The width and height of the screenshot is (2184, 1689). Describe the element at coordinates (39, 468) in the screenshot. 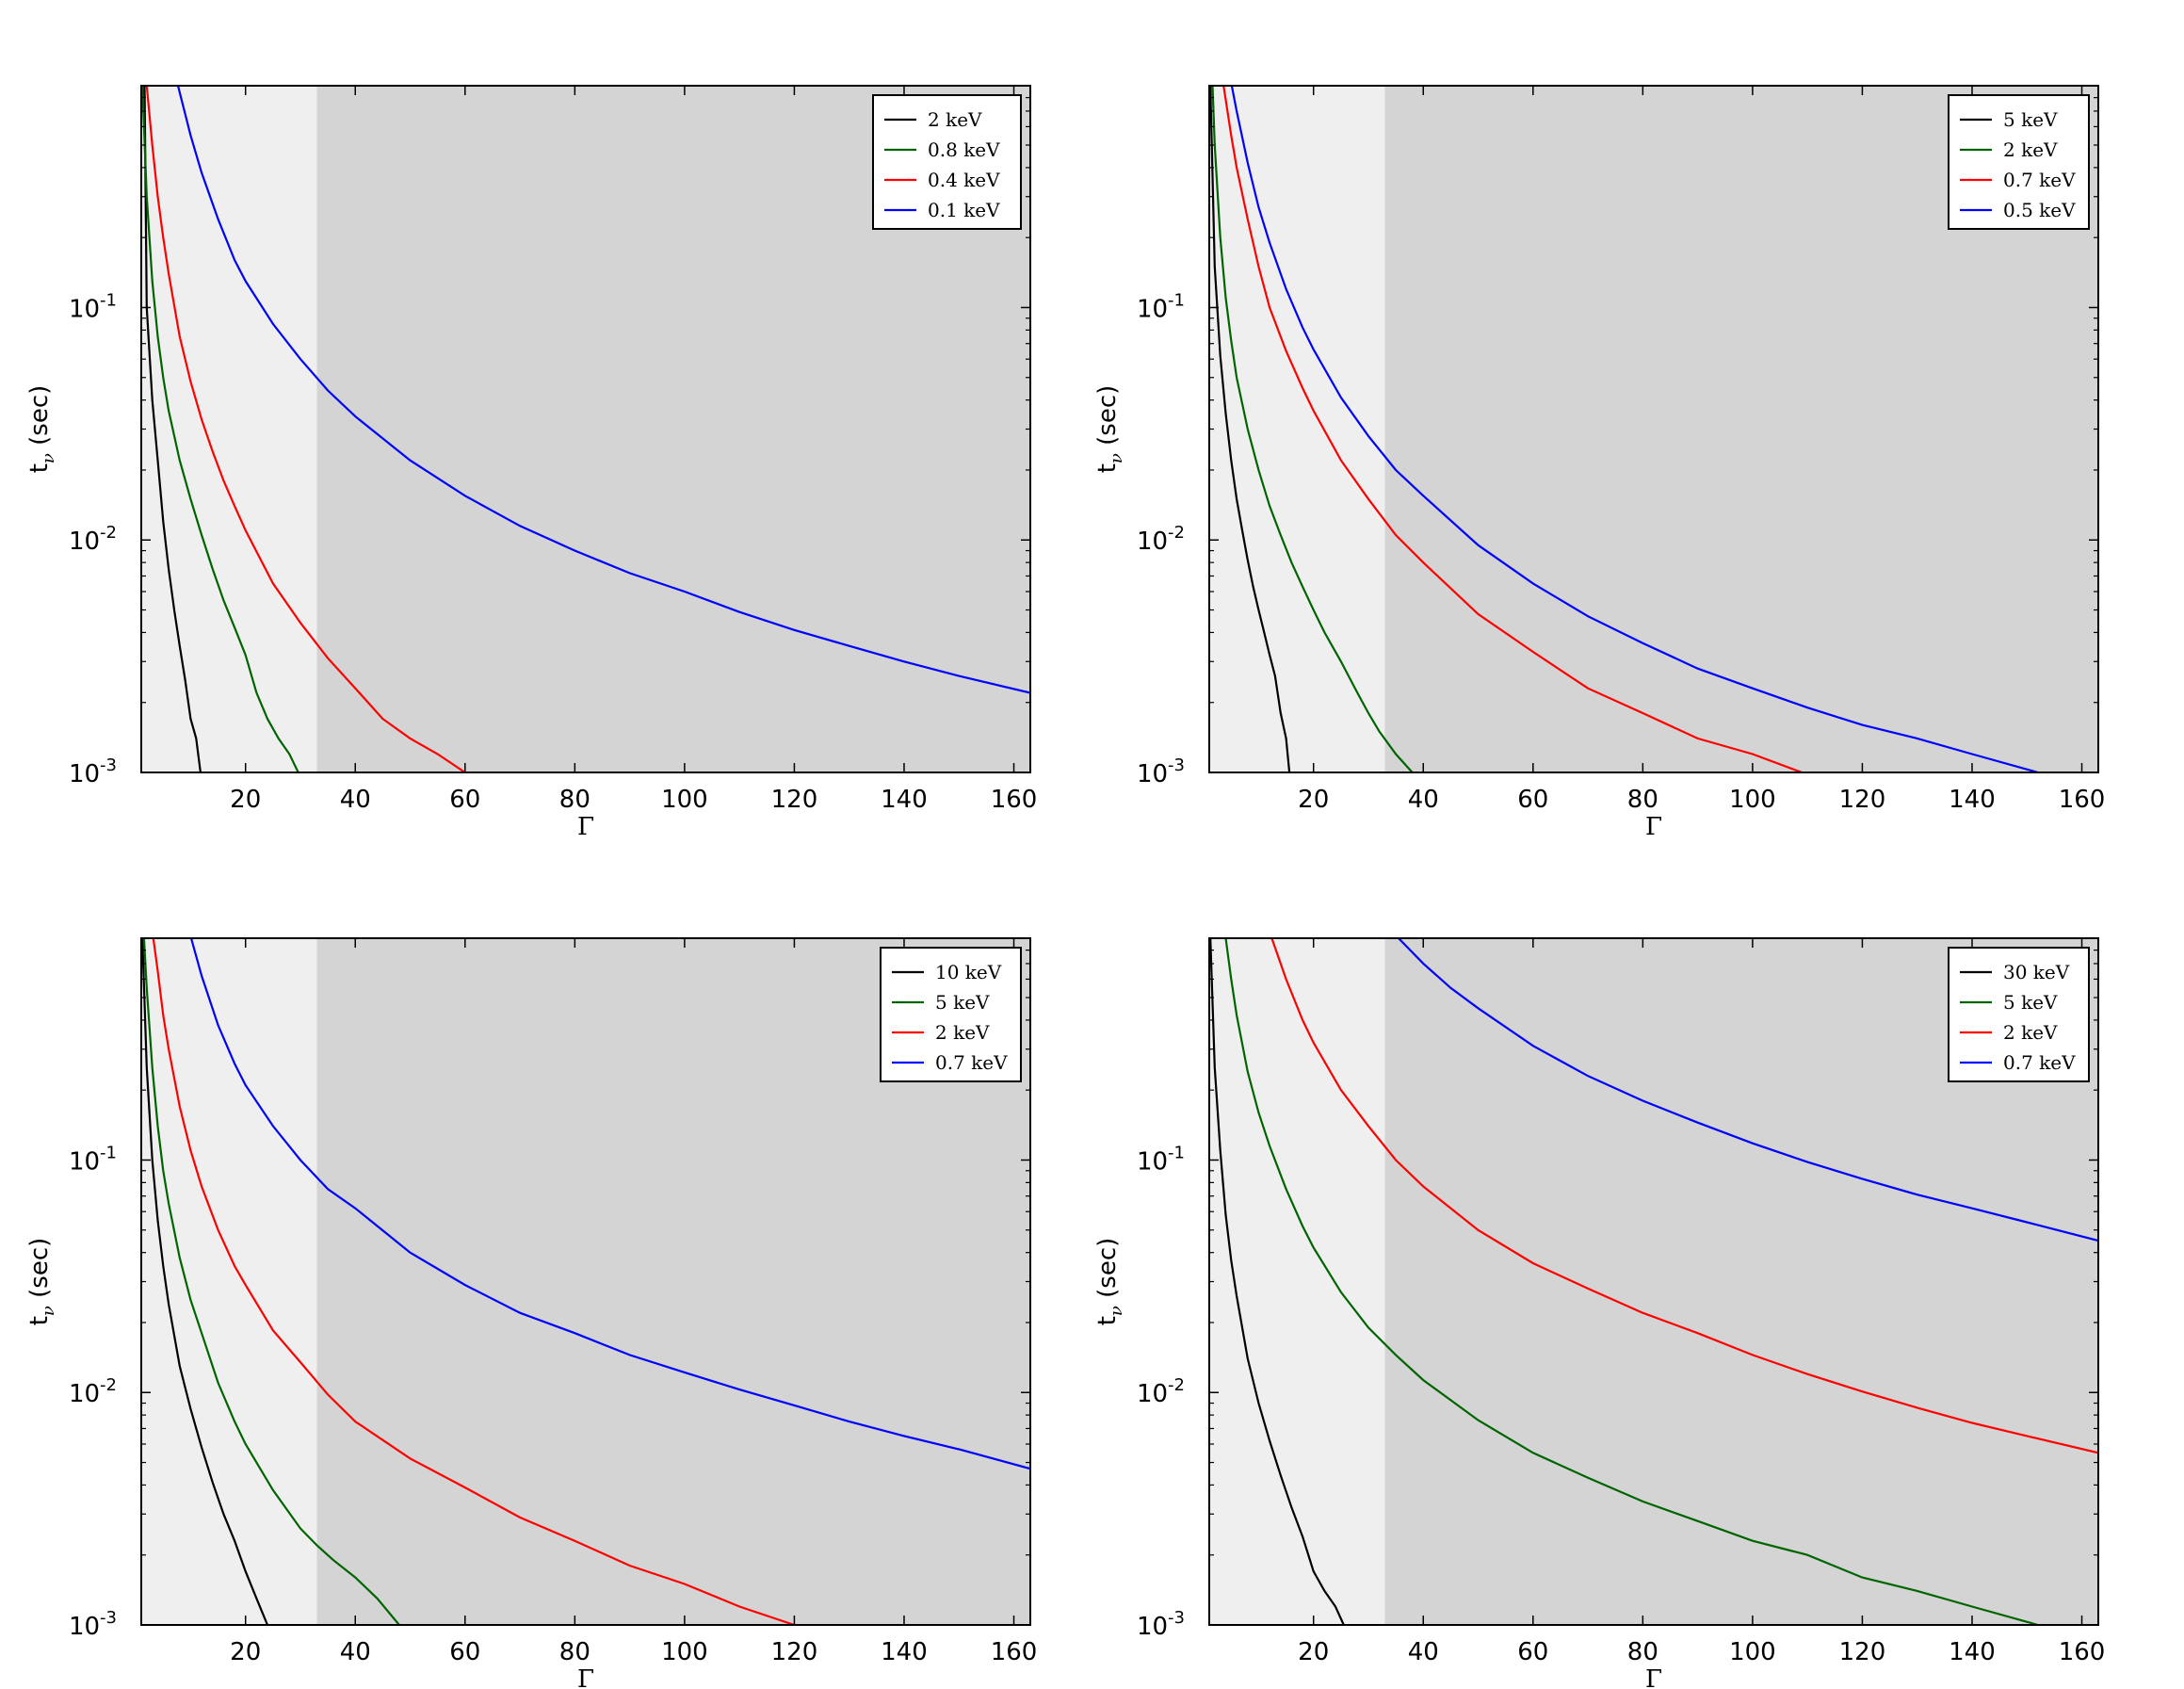

I see `y-label-main: t` at that location.